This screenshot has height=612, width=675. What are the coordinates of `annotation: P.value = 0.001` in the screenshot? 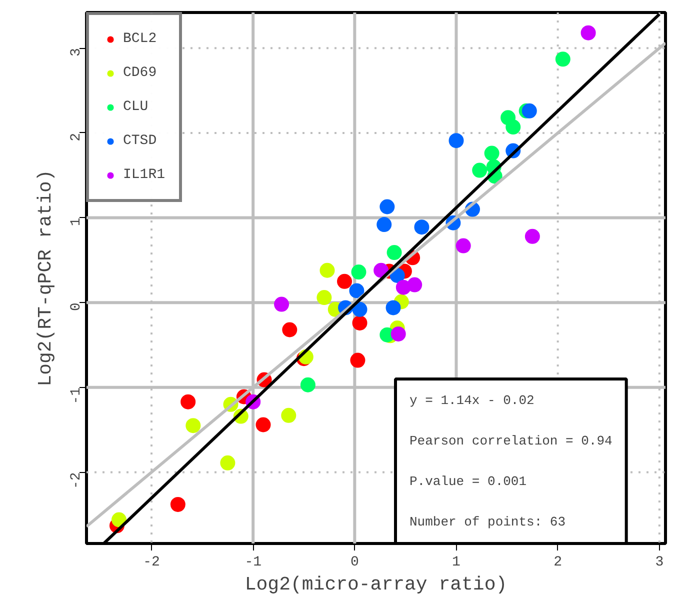 It's located at (468, 481).